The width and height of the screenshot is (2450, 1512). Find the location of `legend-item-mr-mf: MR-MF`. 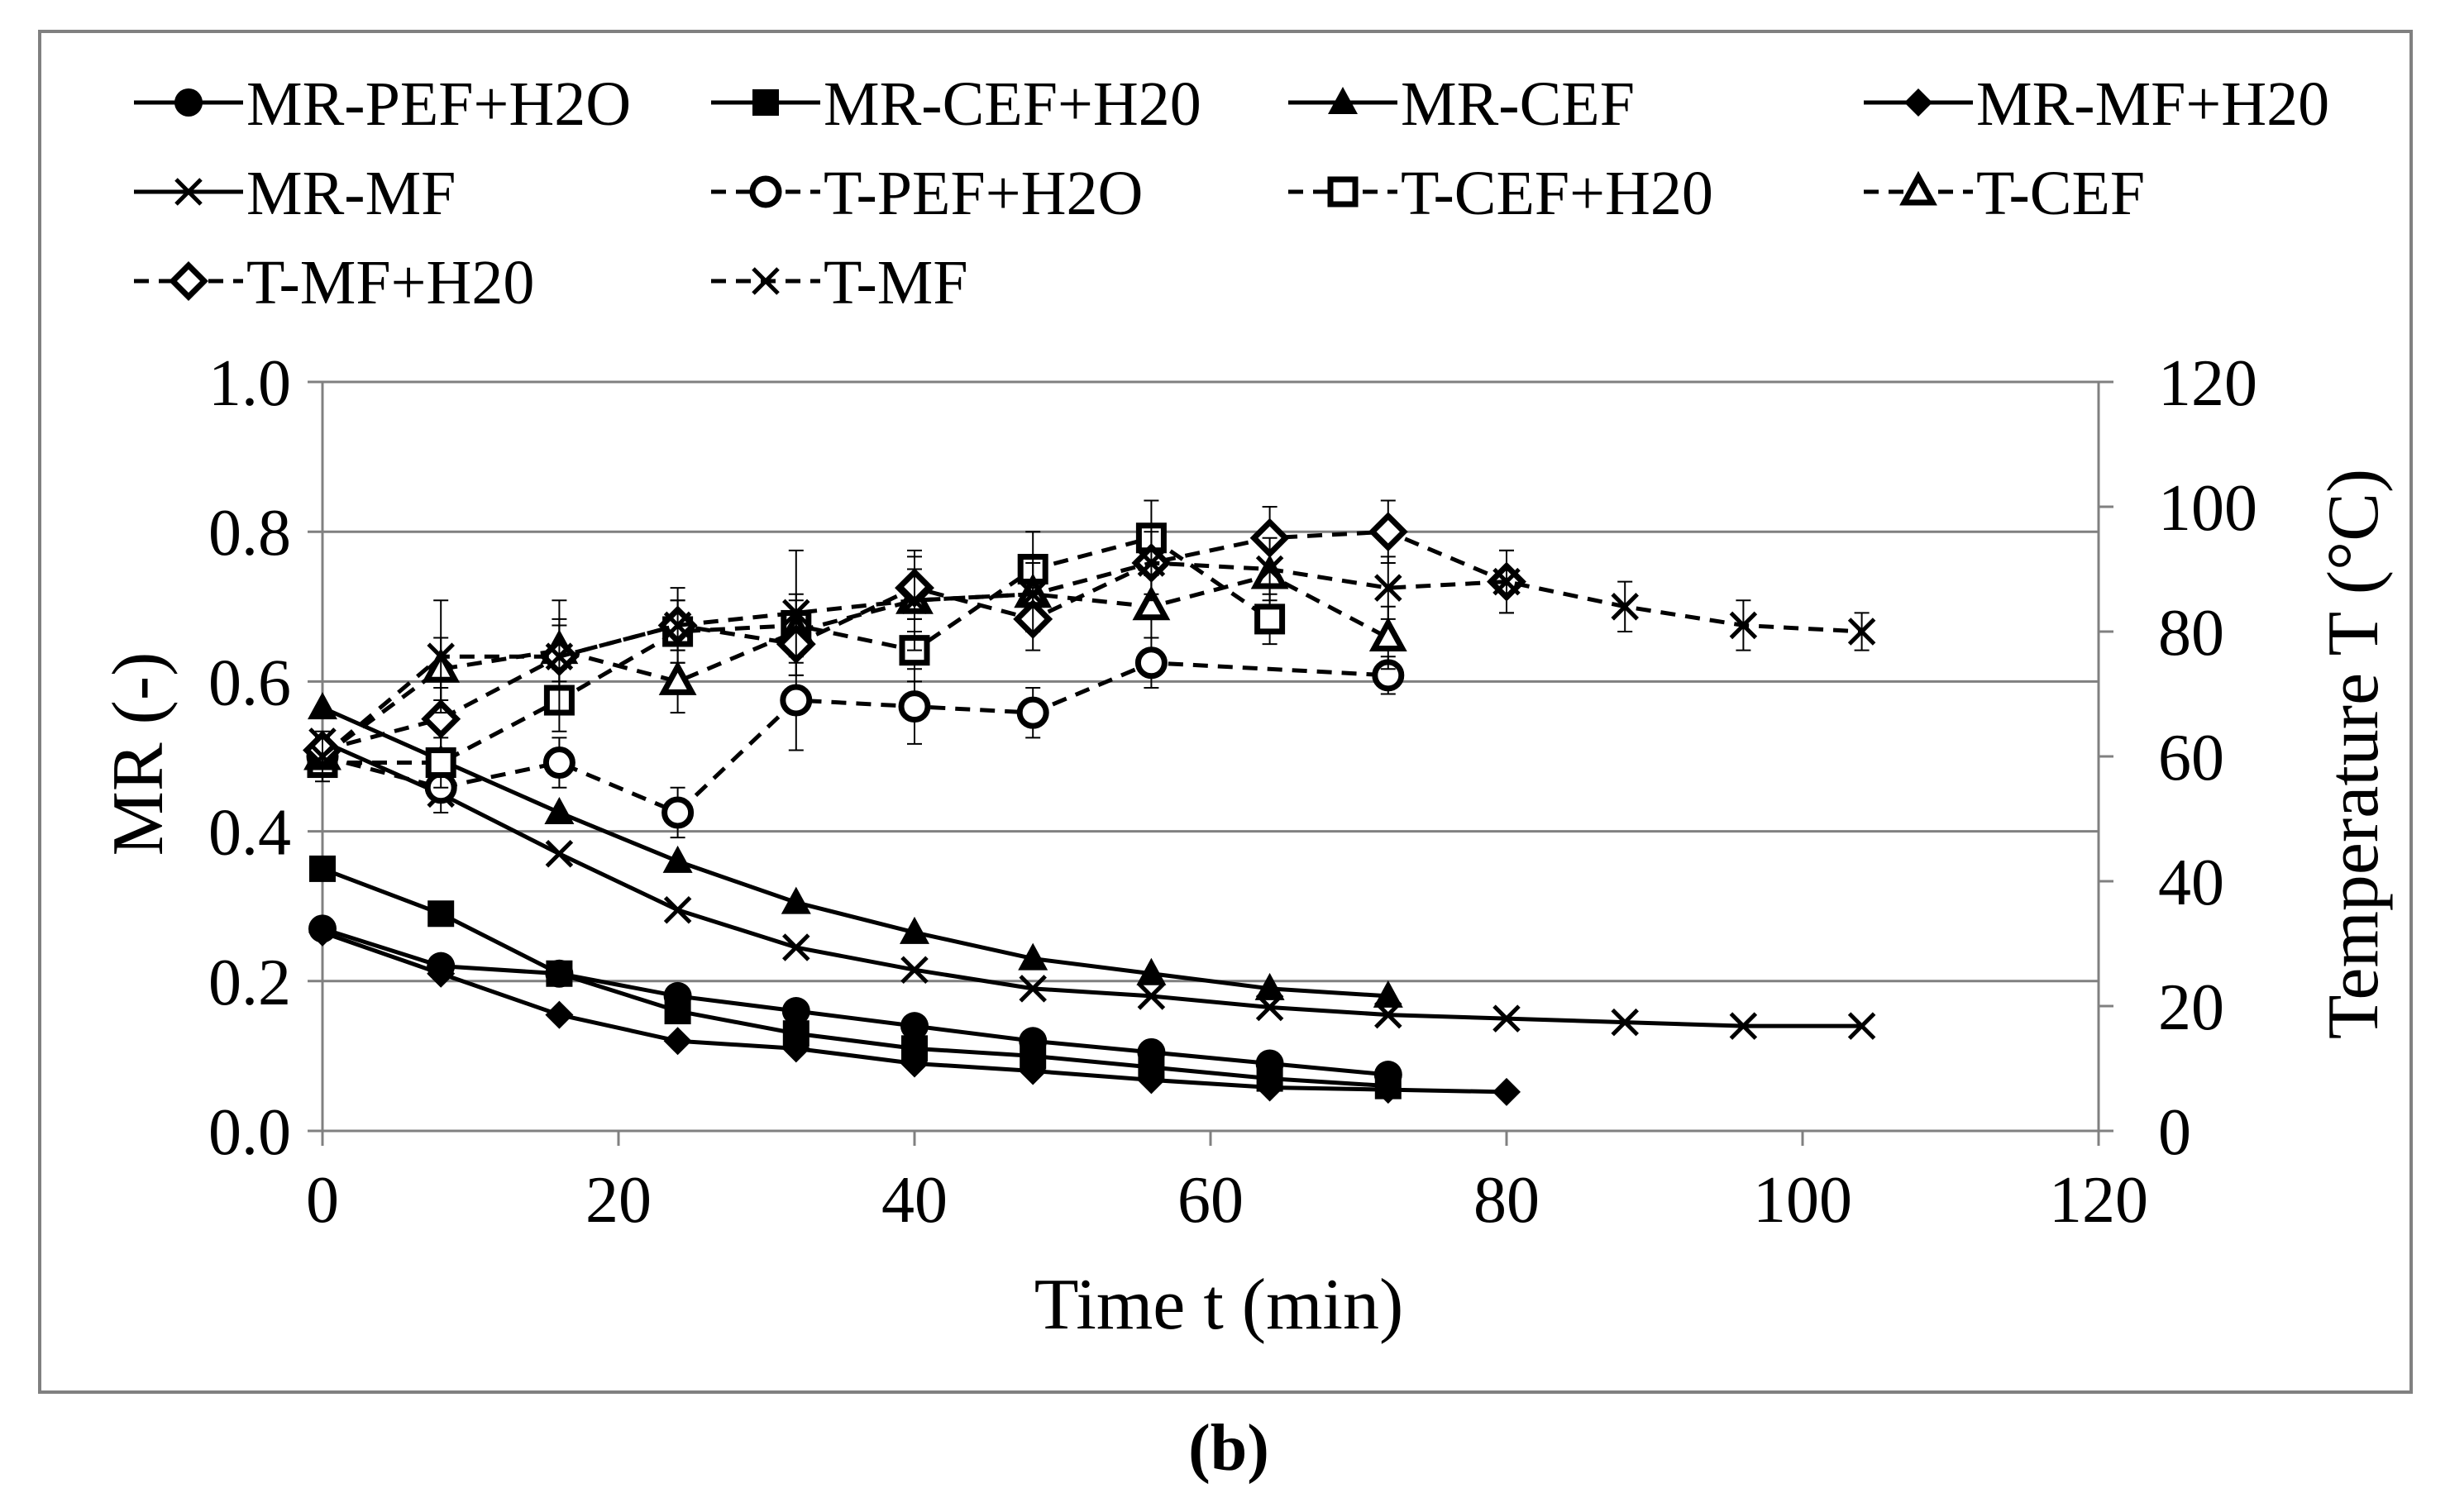

legend-item-mr-mf: MR-MF is located at coordinates (295, 193).